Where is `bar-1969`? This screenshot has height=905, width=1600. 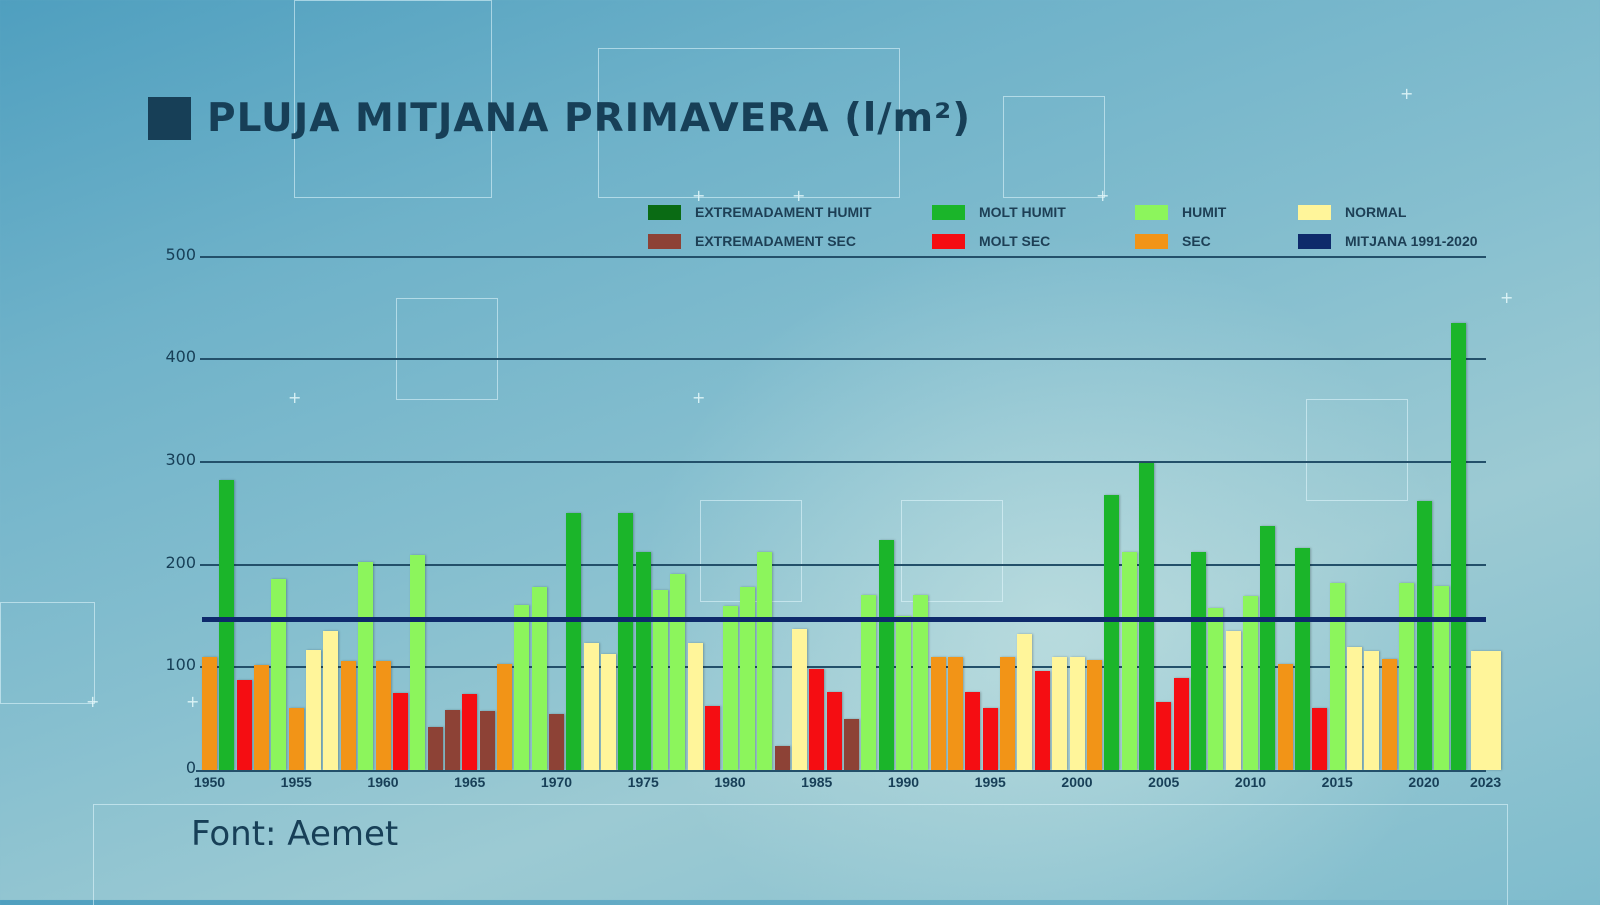 bar-1969 is located at coordinates (539, 678).